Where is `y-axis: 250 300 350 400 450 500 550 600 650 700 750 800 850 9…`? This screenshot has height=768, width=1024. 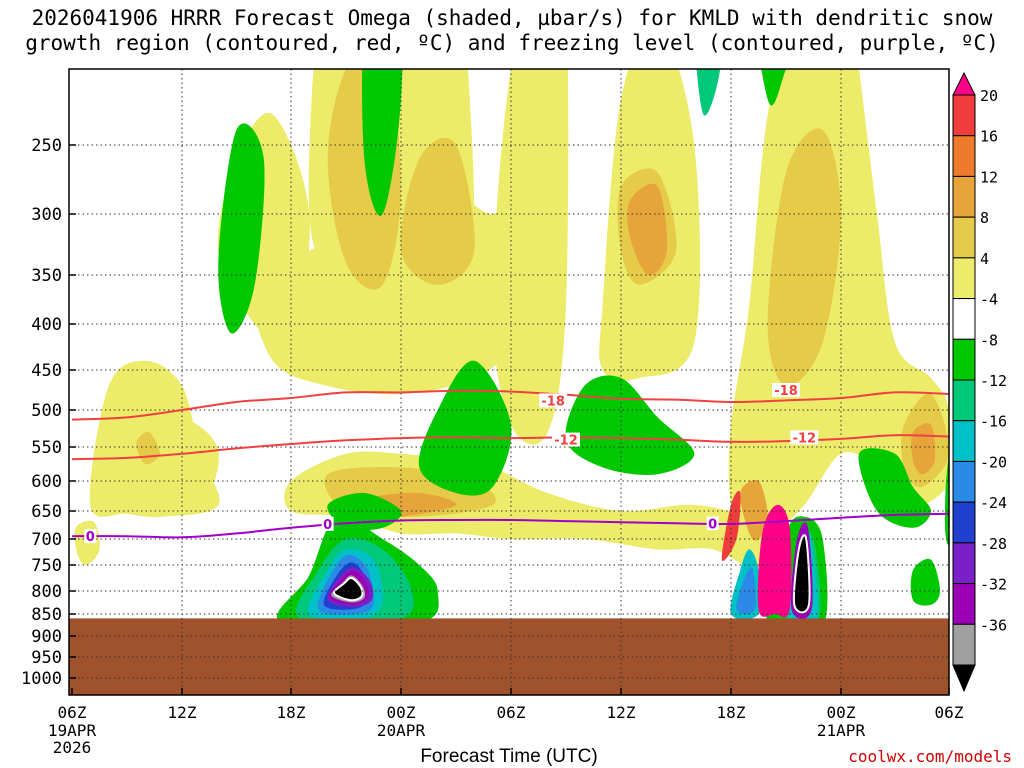 y-axis: 250 300 350 400 450 500 550 600 650 700 750 800 850 9… is located at coordinates (48, 412).